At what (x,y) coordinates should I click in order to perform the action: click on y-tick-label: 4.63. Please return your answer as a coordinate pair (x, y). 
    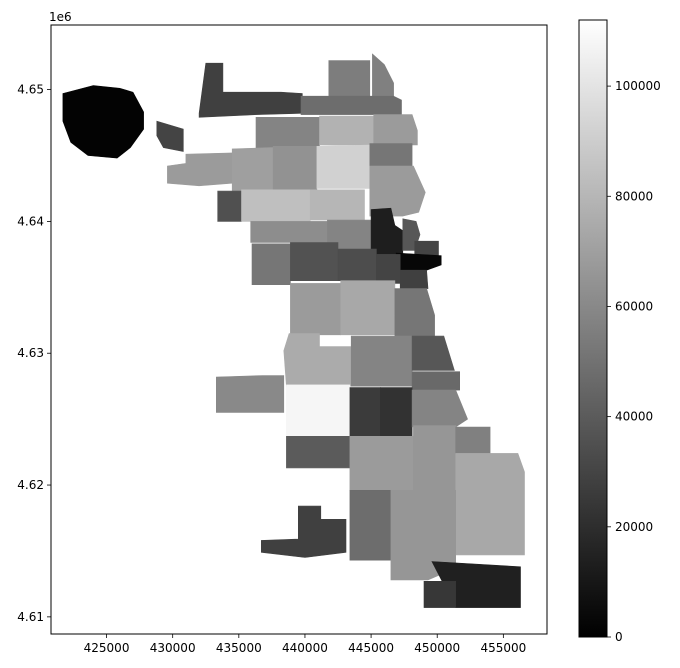
    Looking at the image, I should click on (30, 353).